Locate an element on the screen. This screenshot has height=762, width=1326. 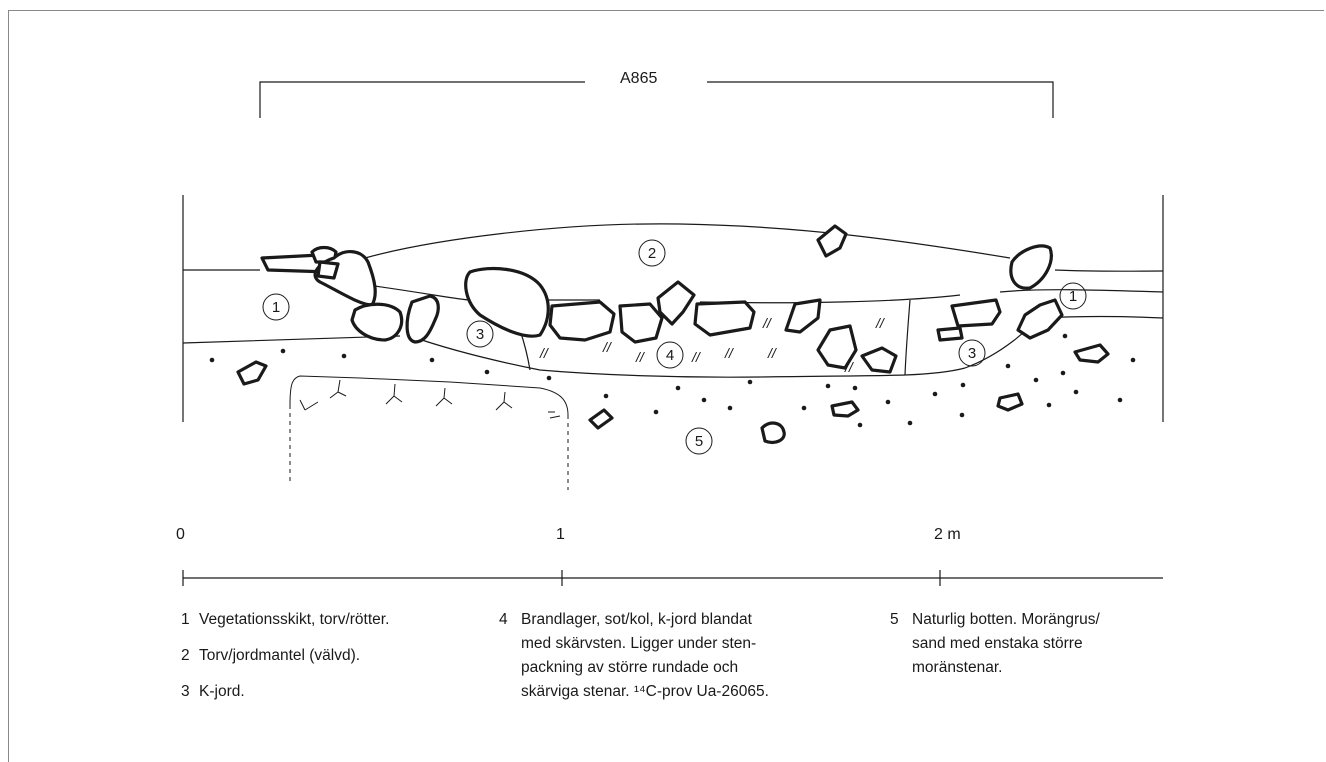
scale-tick-1: 1 is located at coordinates (560, 534).